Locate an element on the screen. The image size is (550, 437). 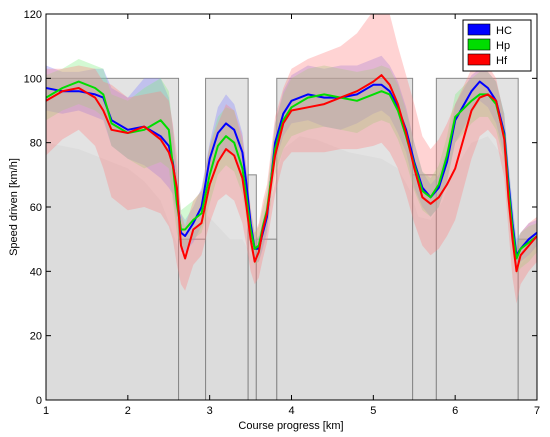
y-tick-label: 40 is located at coordinates (36, 272).